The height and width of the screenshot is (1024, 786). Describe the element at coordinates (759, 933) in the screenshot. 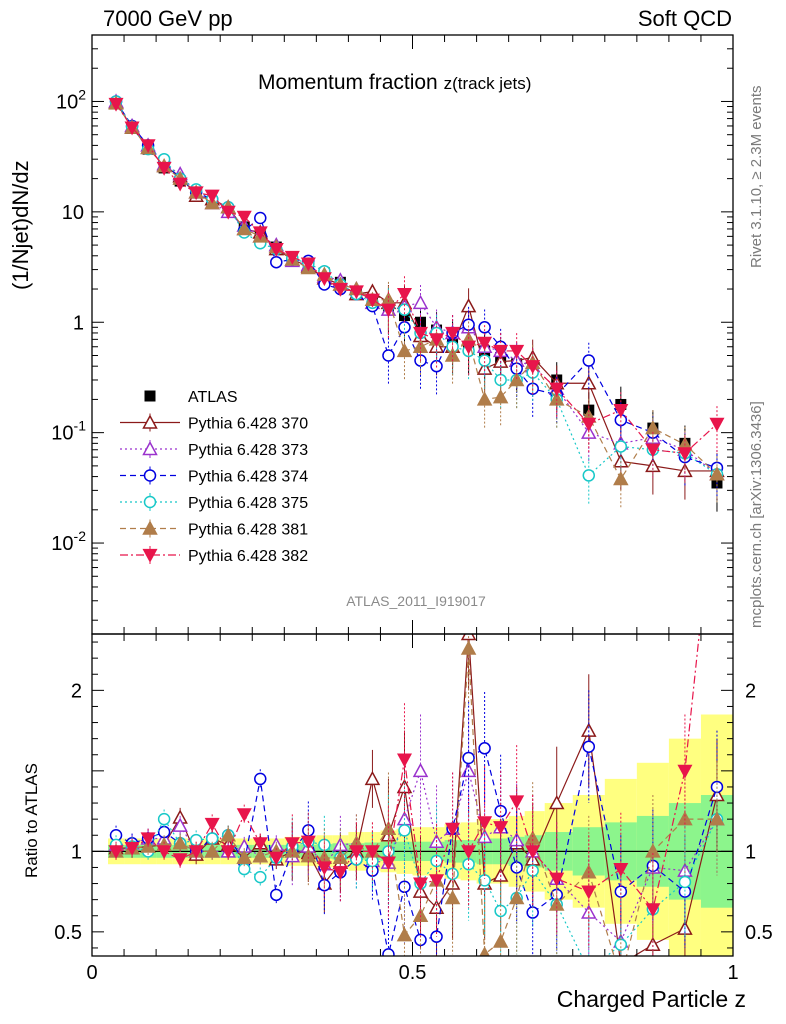

I see `ratio-y-tick-label-right: 0.5` at that location.